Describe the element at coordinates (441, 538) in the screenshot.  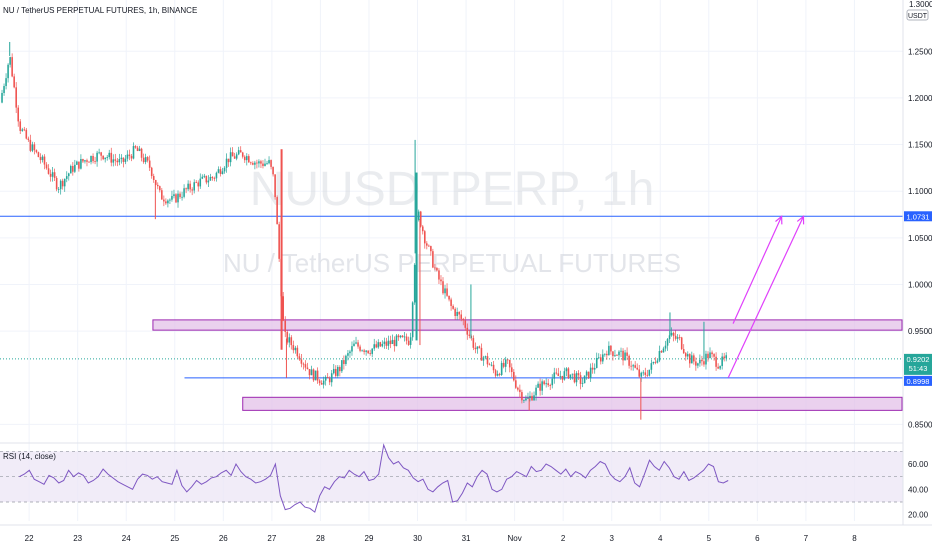
I see `time-axis: 22 23 24 25 26 27 28 29 30 31 Nov 2 3 4 5 6 7 8` at that location.